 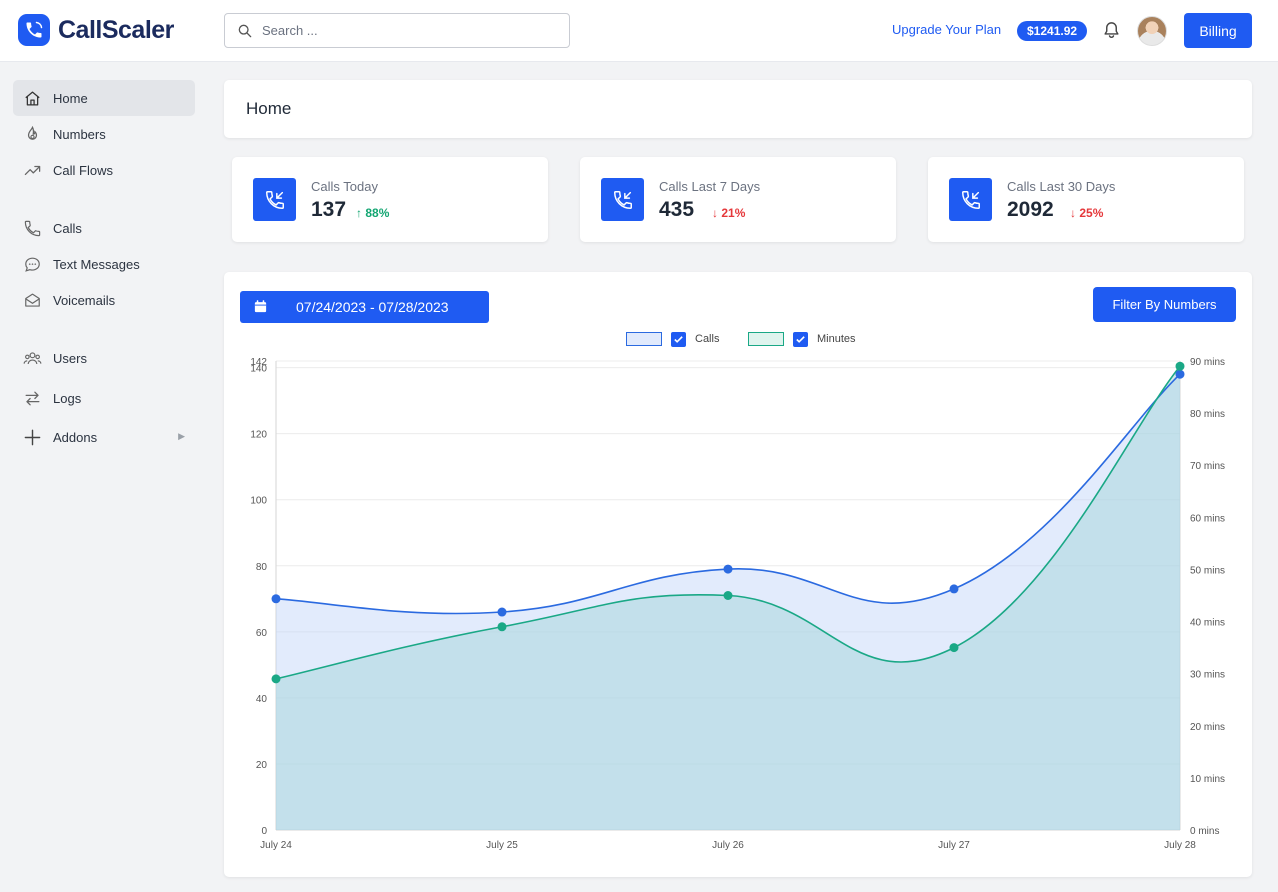 I want to click on sidebar-item-addons: Addons ▶, so click(x=104, y=437).